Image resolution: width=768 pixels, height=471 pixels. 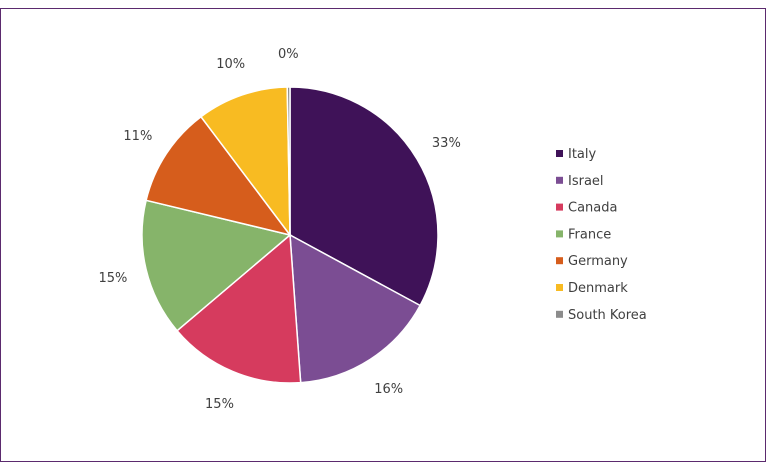 I want to click on legend-swatch-italy, so click(x=559, y=153).